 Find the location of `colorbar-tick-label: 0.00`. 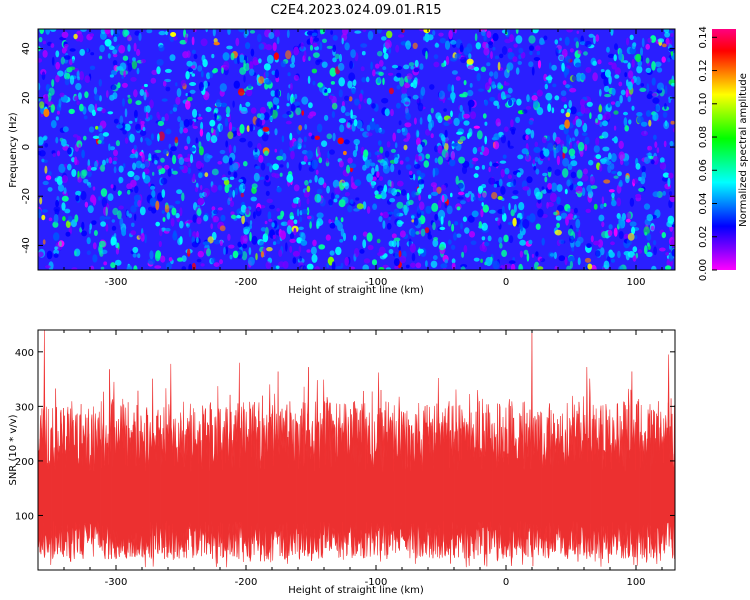

colorbar-tick-label: 0.00 is located at coordinates (703, 270).